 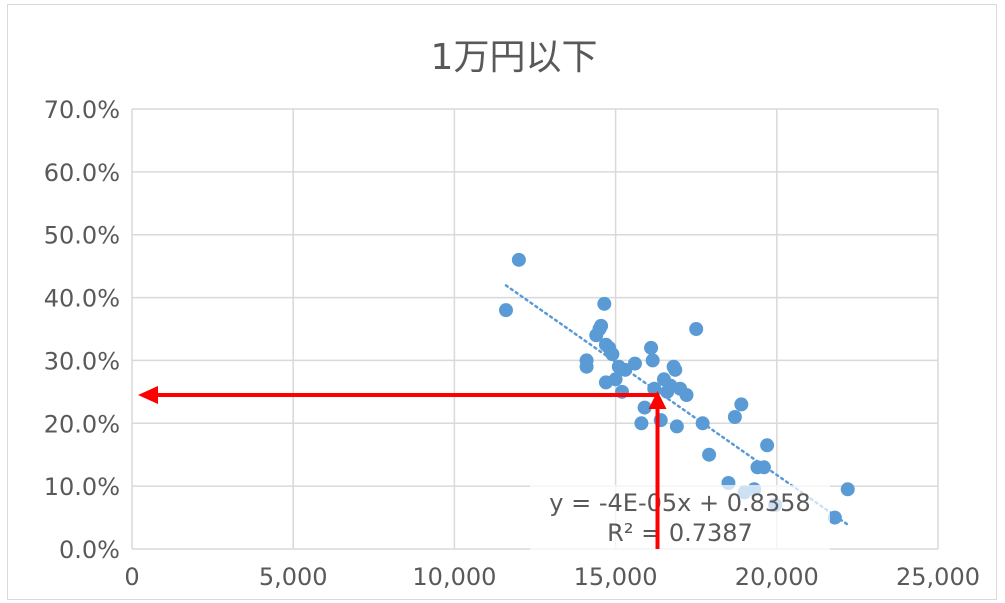 I want to click on y-tick-label: 70.0%, so click(x=82, y=110).